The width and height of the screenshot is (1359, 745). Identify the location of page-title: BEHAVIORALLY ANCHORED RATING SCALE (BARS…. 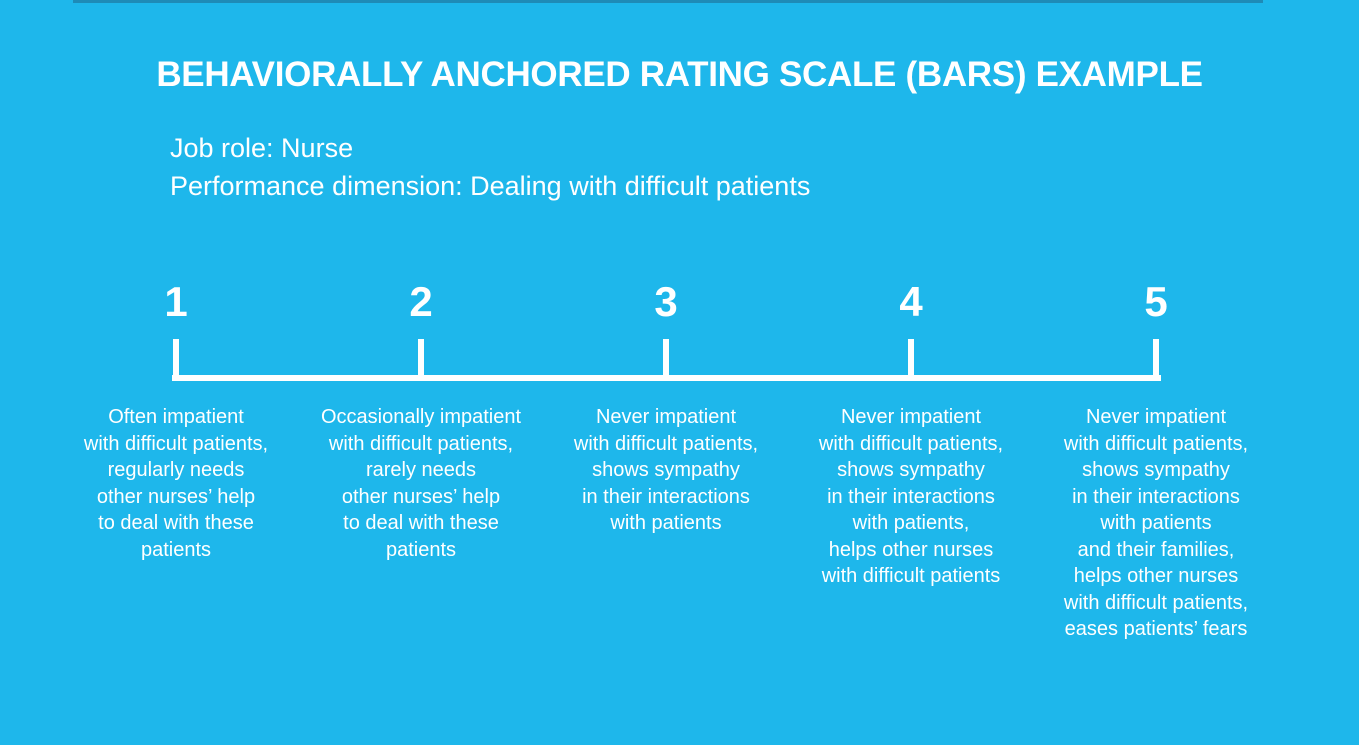
(679, 74).